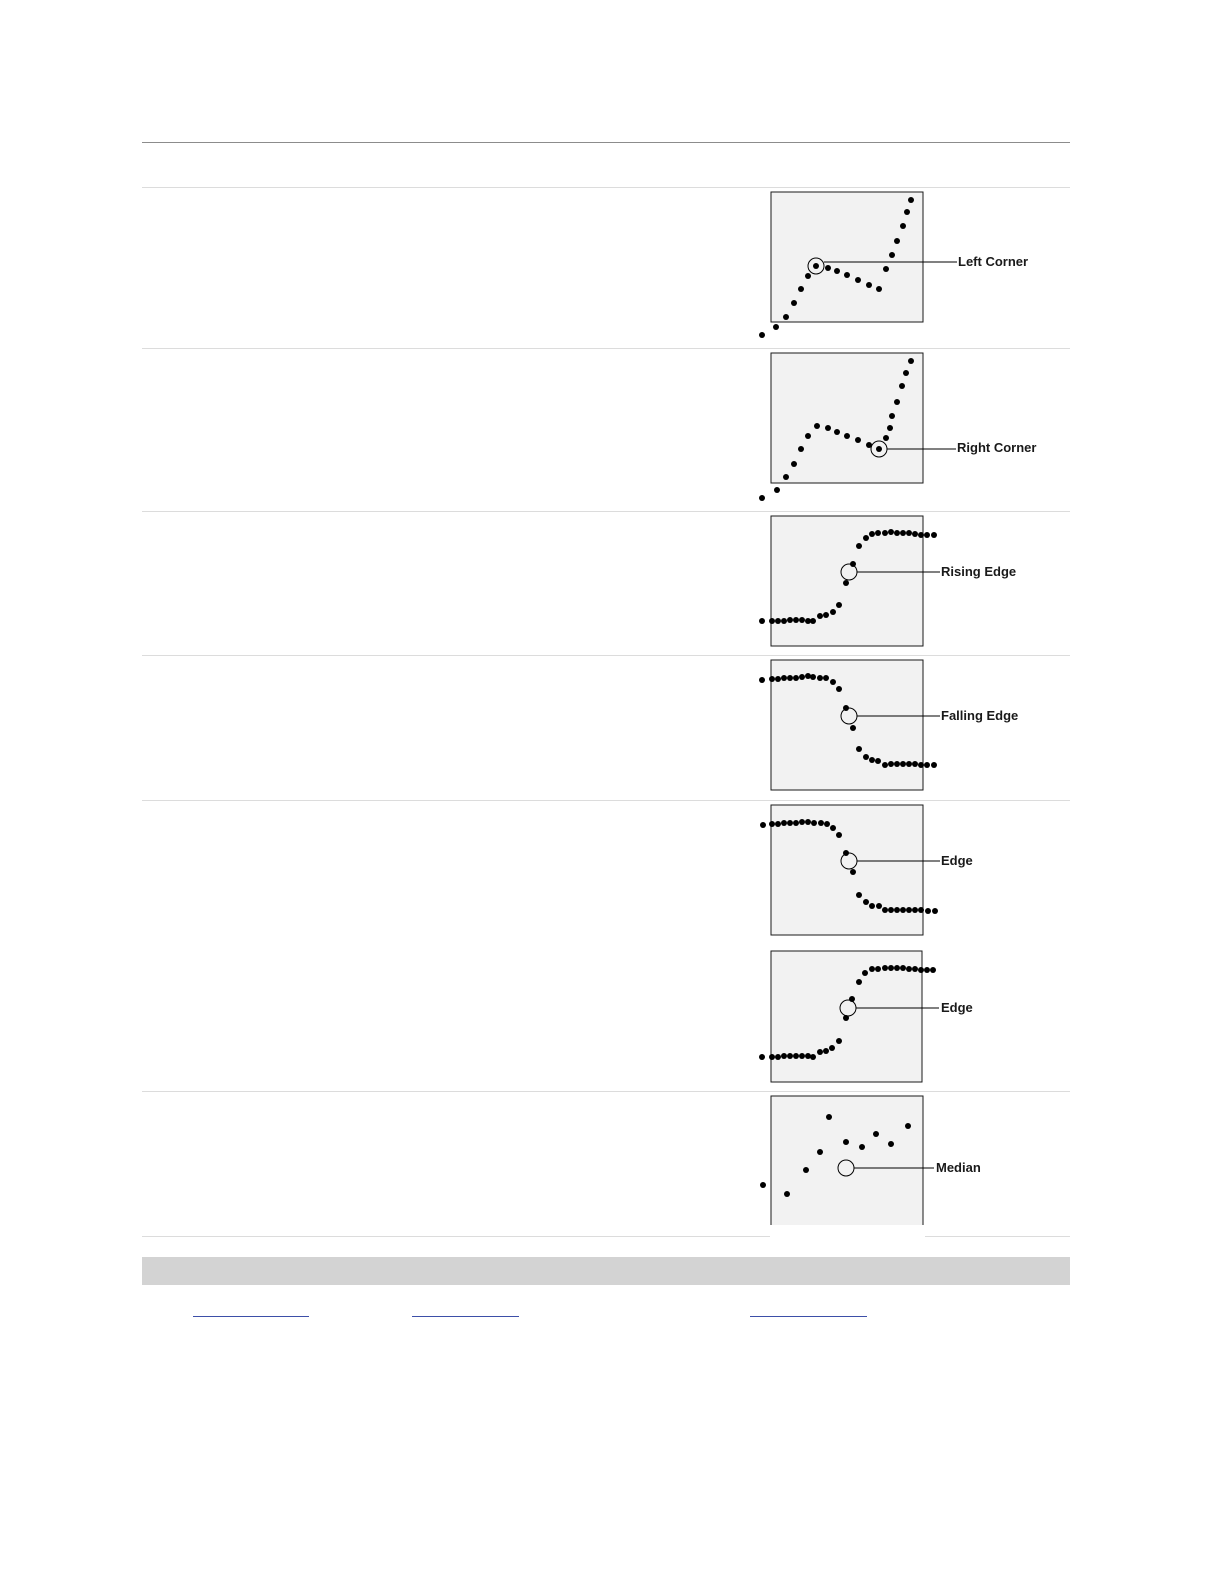  Describe the element at coordinates (816, 266) in the screenshot. I see `highlight-ring` at that location.